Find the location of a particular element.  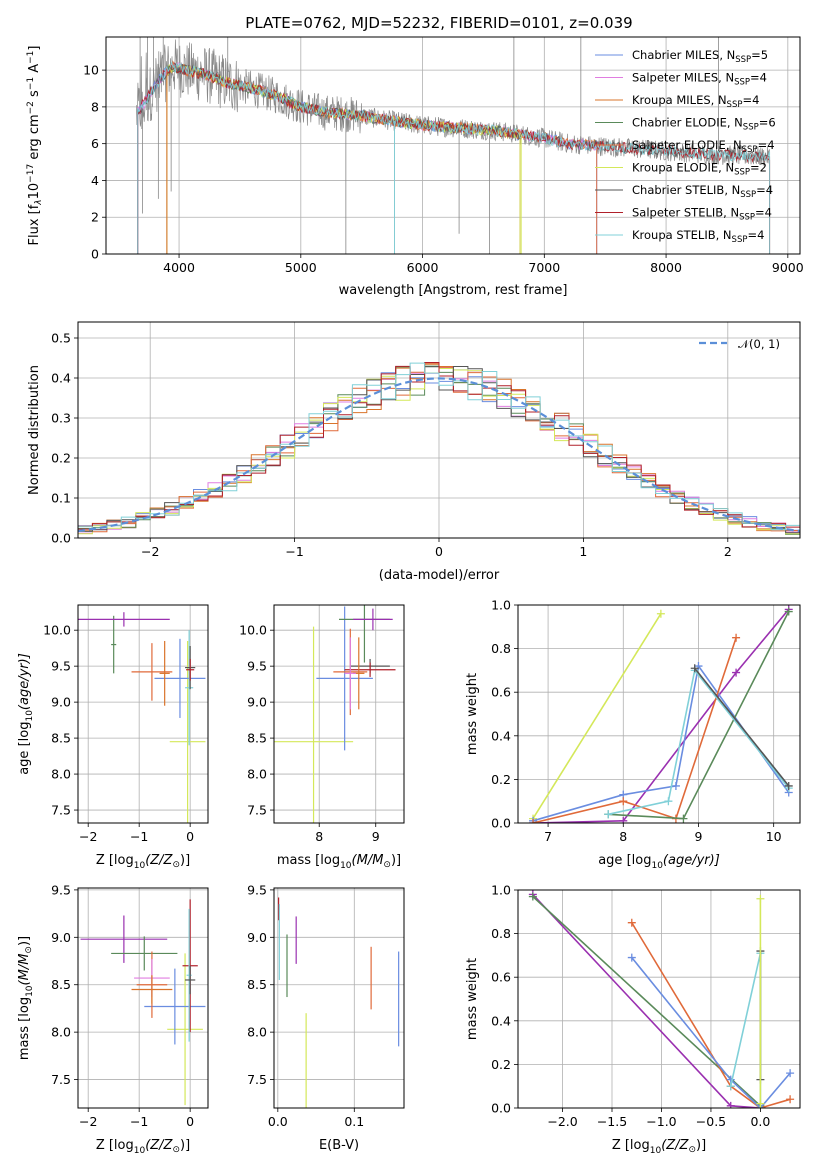

model-spectrum is located at coordinates (454, 157).